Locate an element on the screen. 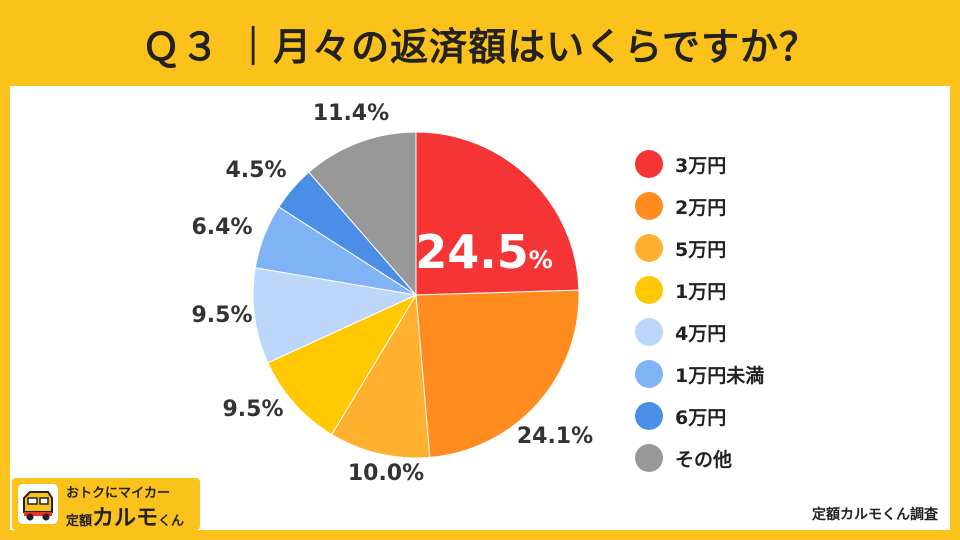 The width and height of the screenshot is (960, 540). legend-item-8: その他 is located at coordinates (699, 458).